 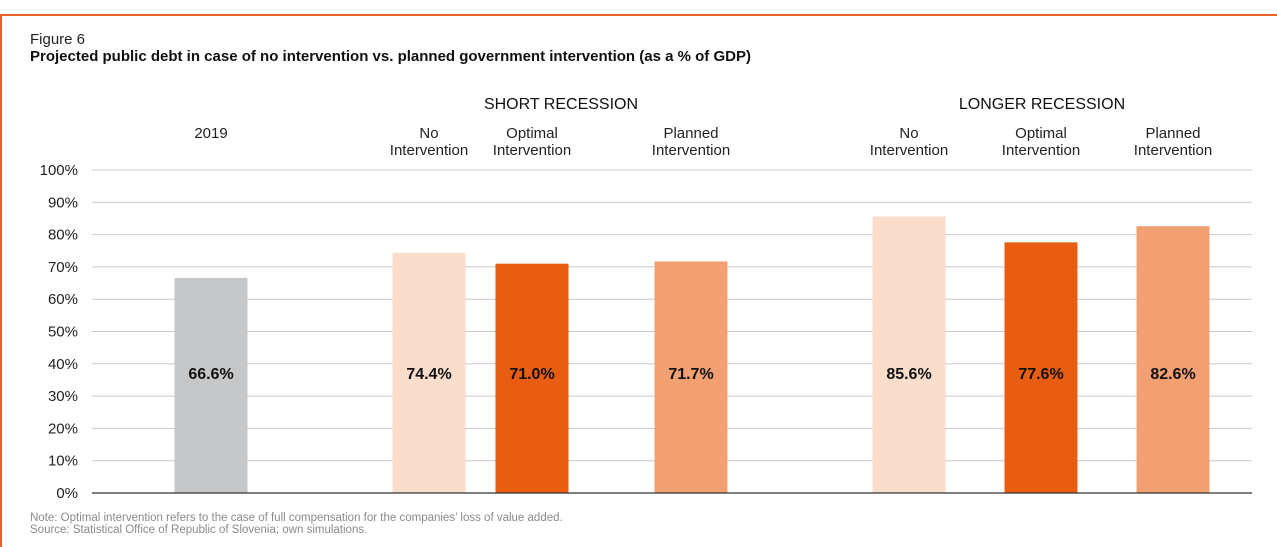 I want to click on data-label: 77.6%, so click(x=1040, y=374).